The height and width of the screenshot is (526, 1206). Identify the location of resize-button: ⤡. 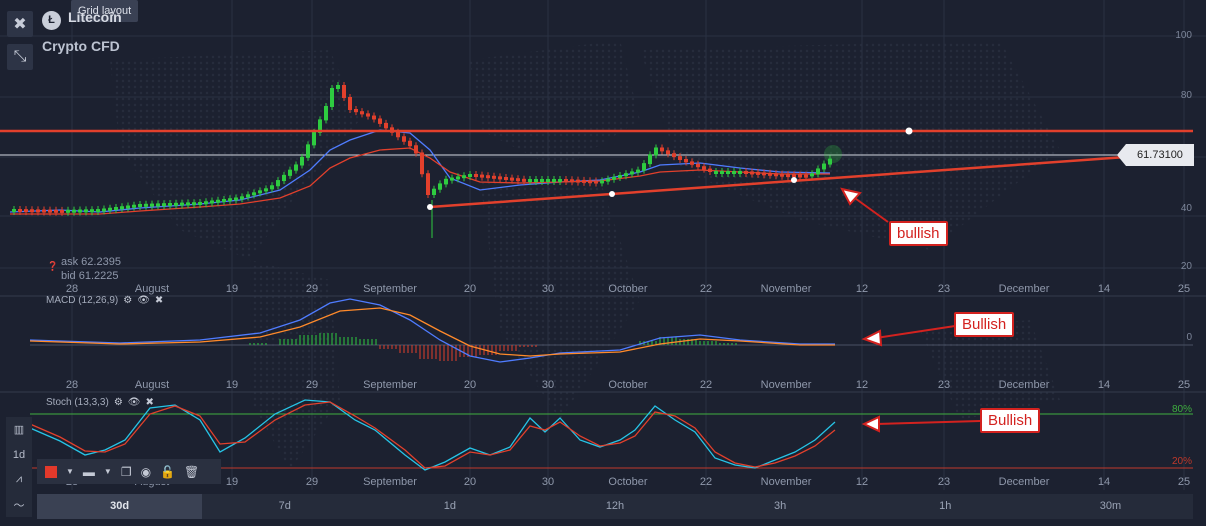
(20, 57).